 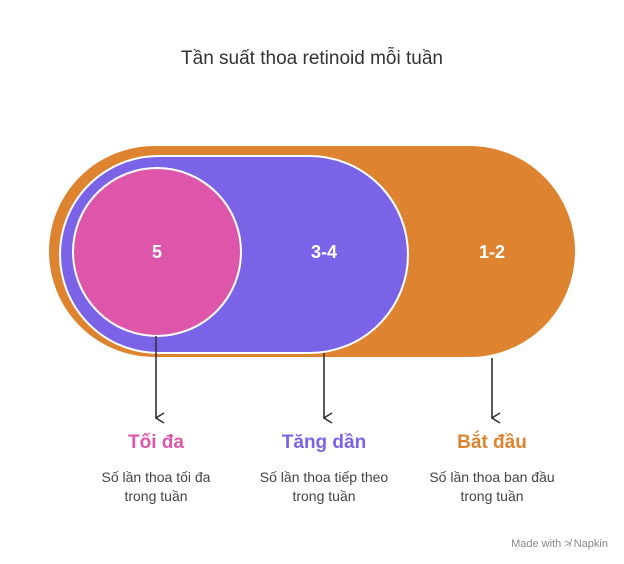 I want to click on stage-desc-start: Số lần thoa ban đầu trong tuần, so click(x=492, y=486).